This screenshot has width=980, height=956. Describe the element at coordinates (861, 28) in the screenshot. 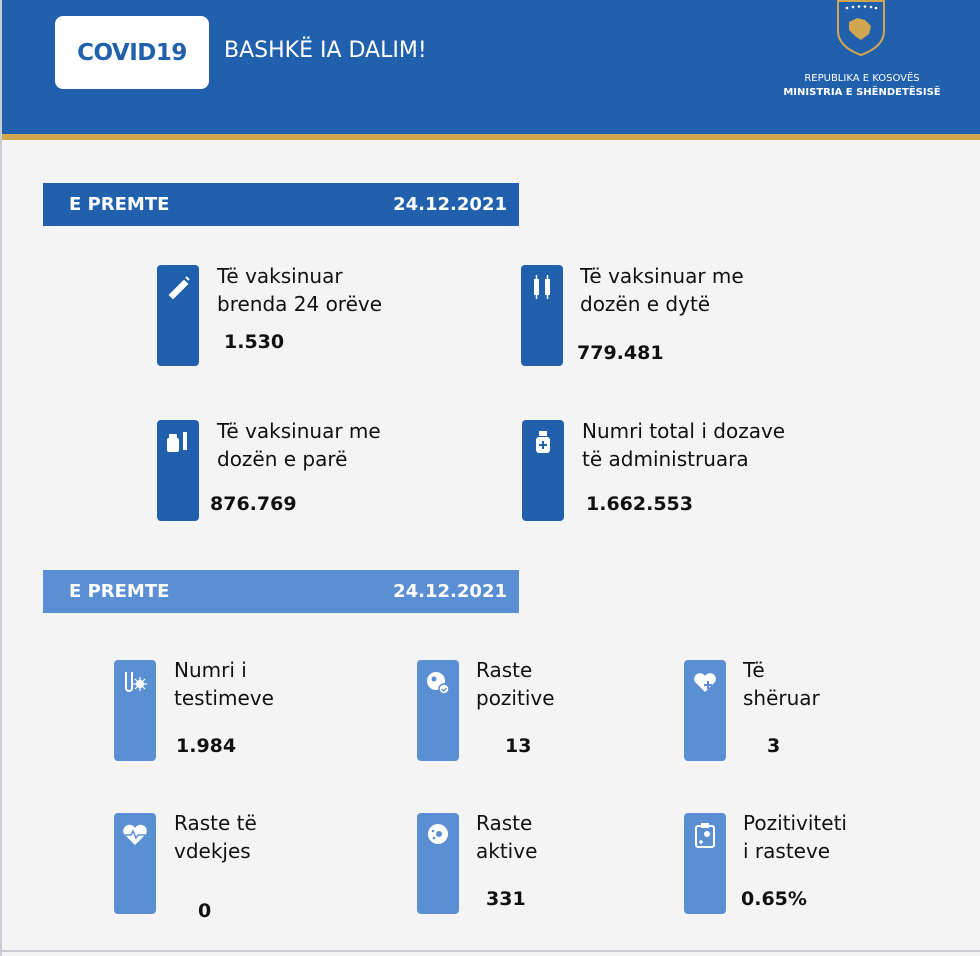

I see `kosovo-emblem-icon` at that location.